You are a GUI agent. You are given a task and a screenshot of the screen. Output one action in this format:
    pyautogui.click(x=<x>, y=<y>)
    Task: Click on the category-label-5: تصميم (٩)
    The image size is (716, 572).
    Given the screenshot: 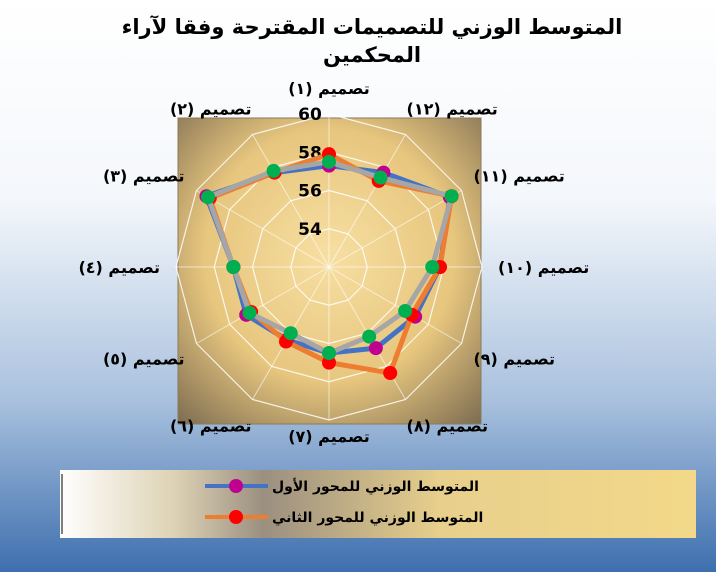 What is the action you would take?
    pyautogui.click(x=514, y=359)
    